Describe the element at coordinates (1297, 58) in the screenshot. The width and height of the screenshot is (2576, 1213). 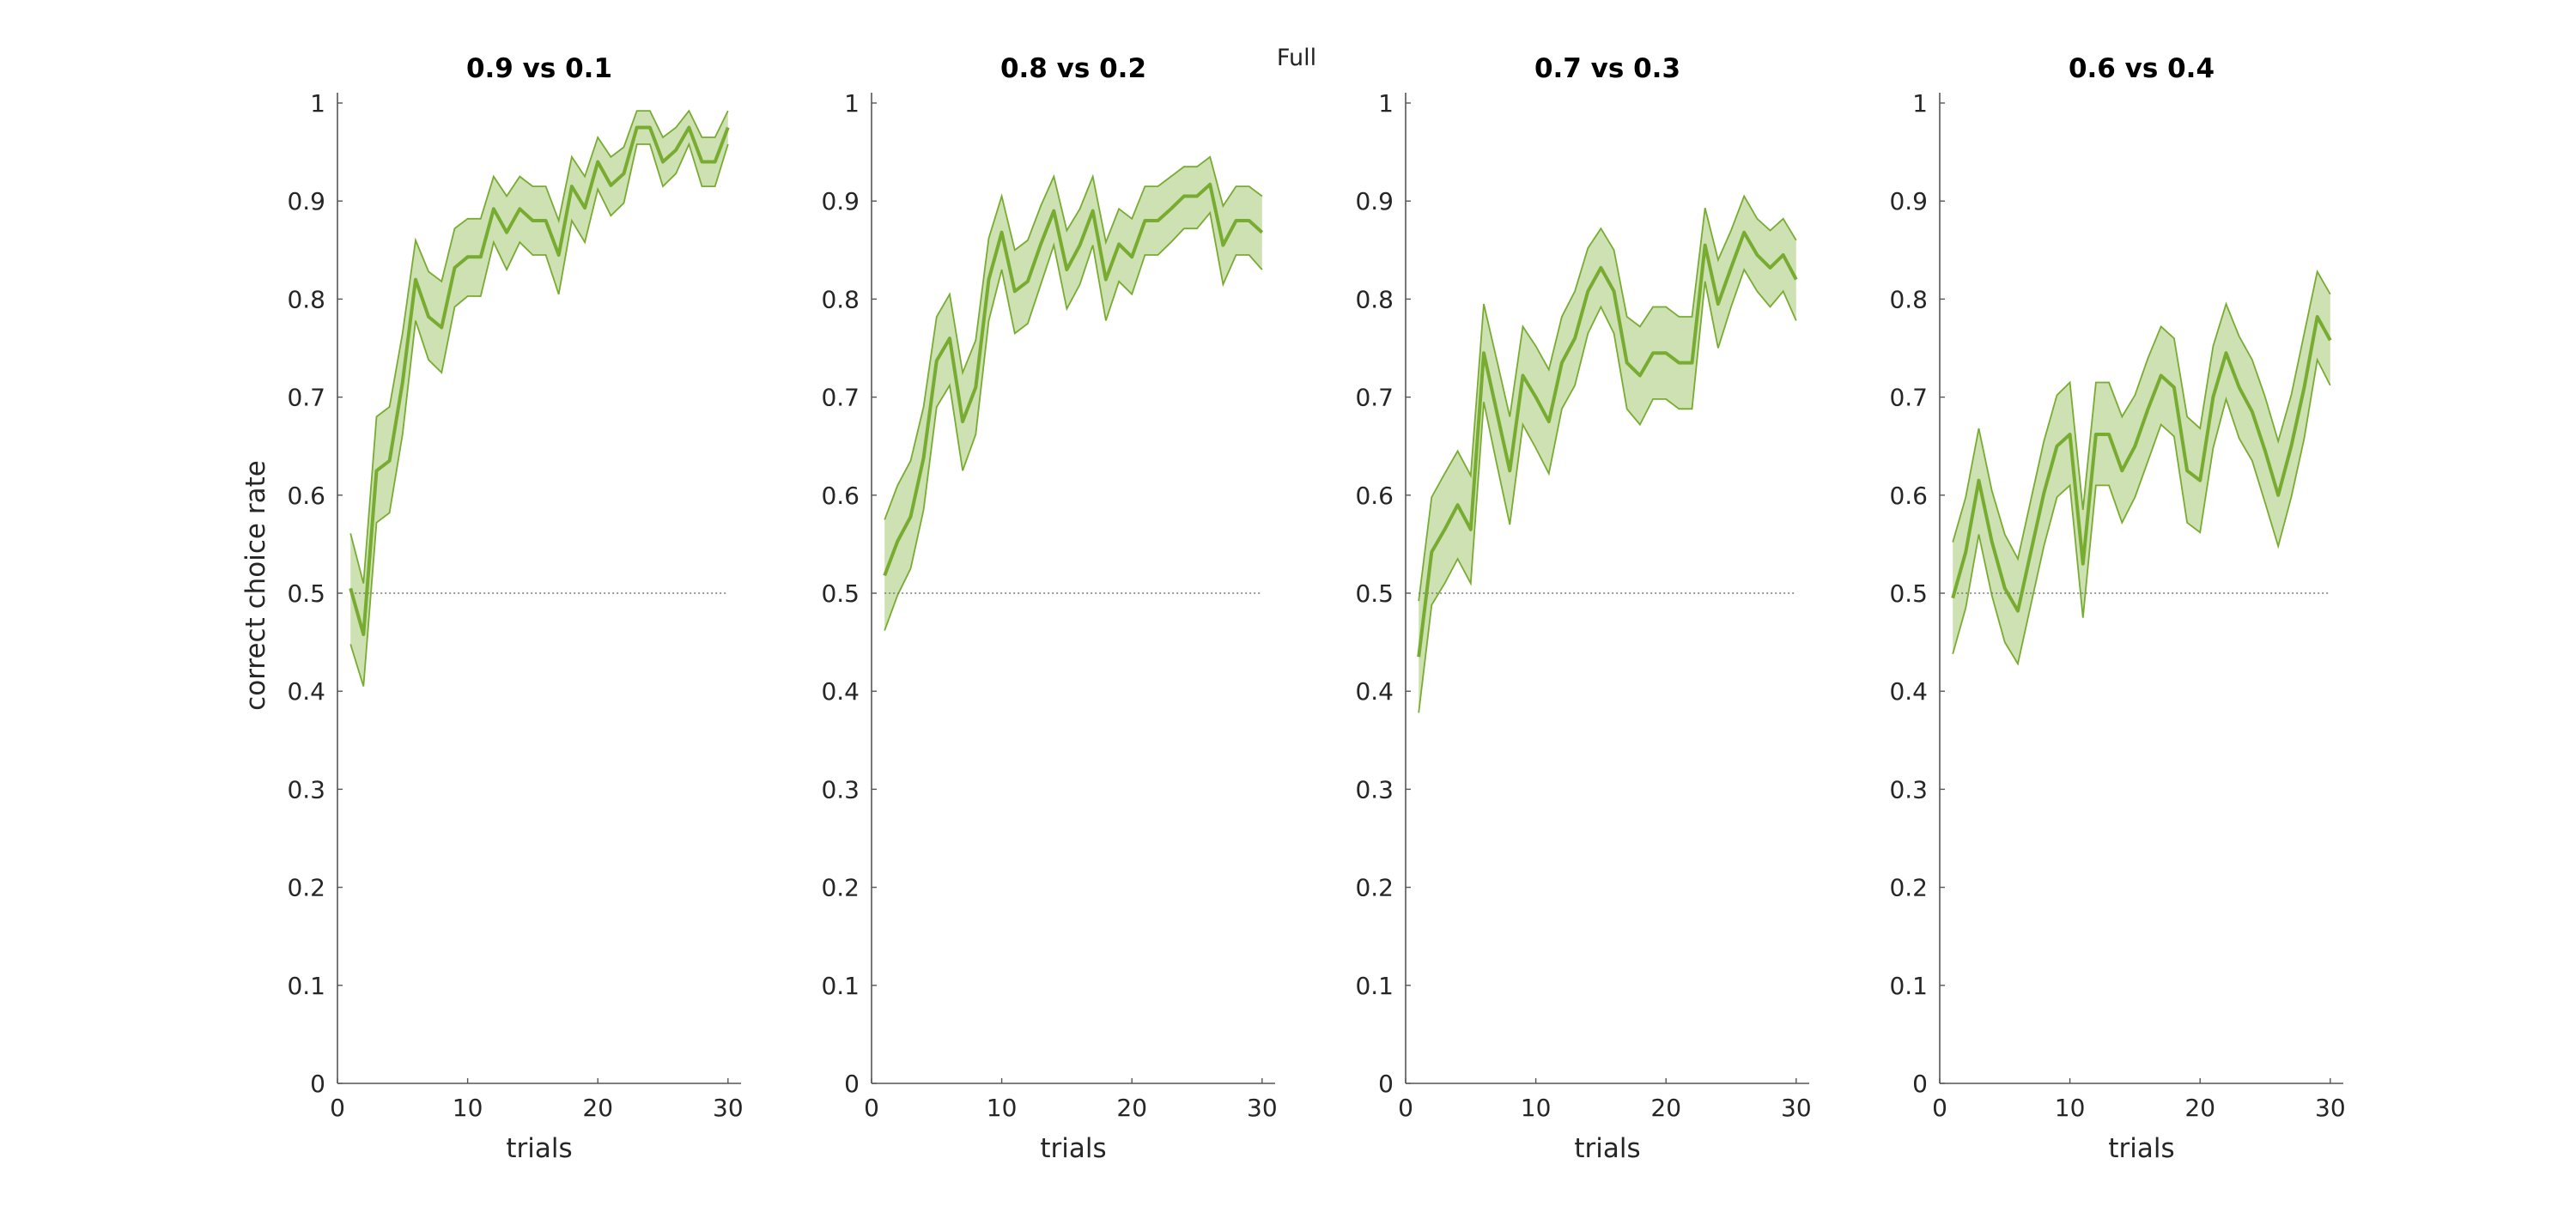
I see `figure-suptitle: Full` at that location.